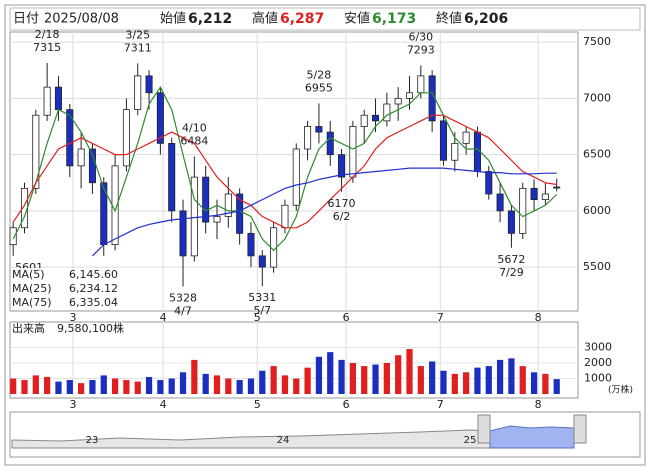 The height and width of the screenshot is (474, 653). I want to click on y-tick-label: 6000, so click(597, 210).